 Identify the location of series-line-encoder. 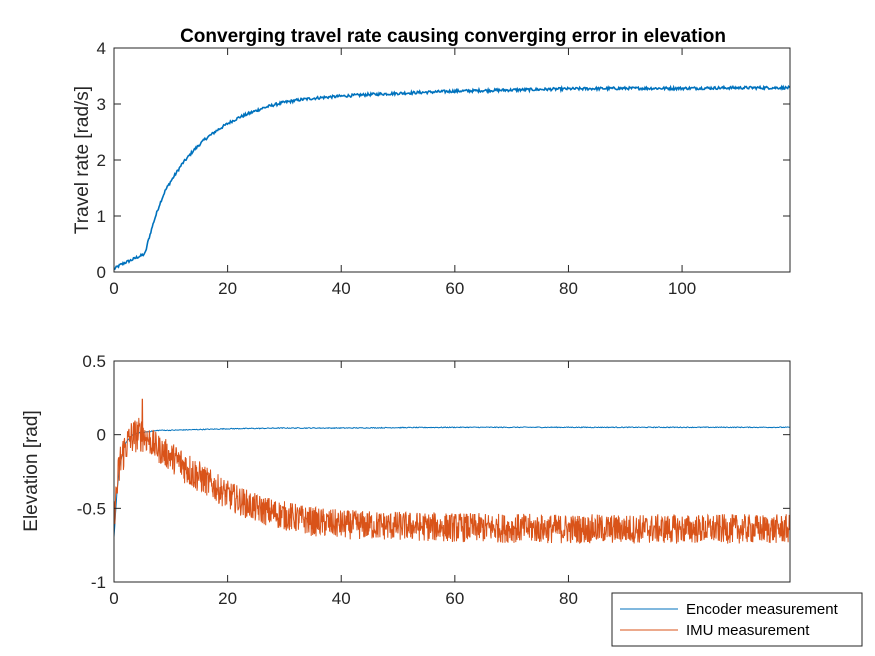
(452, 482).